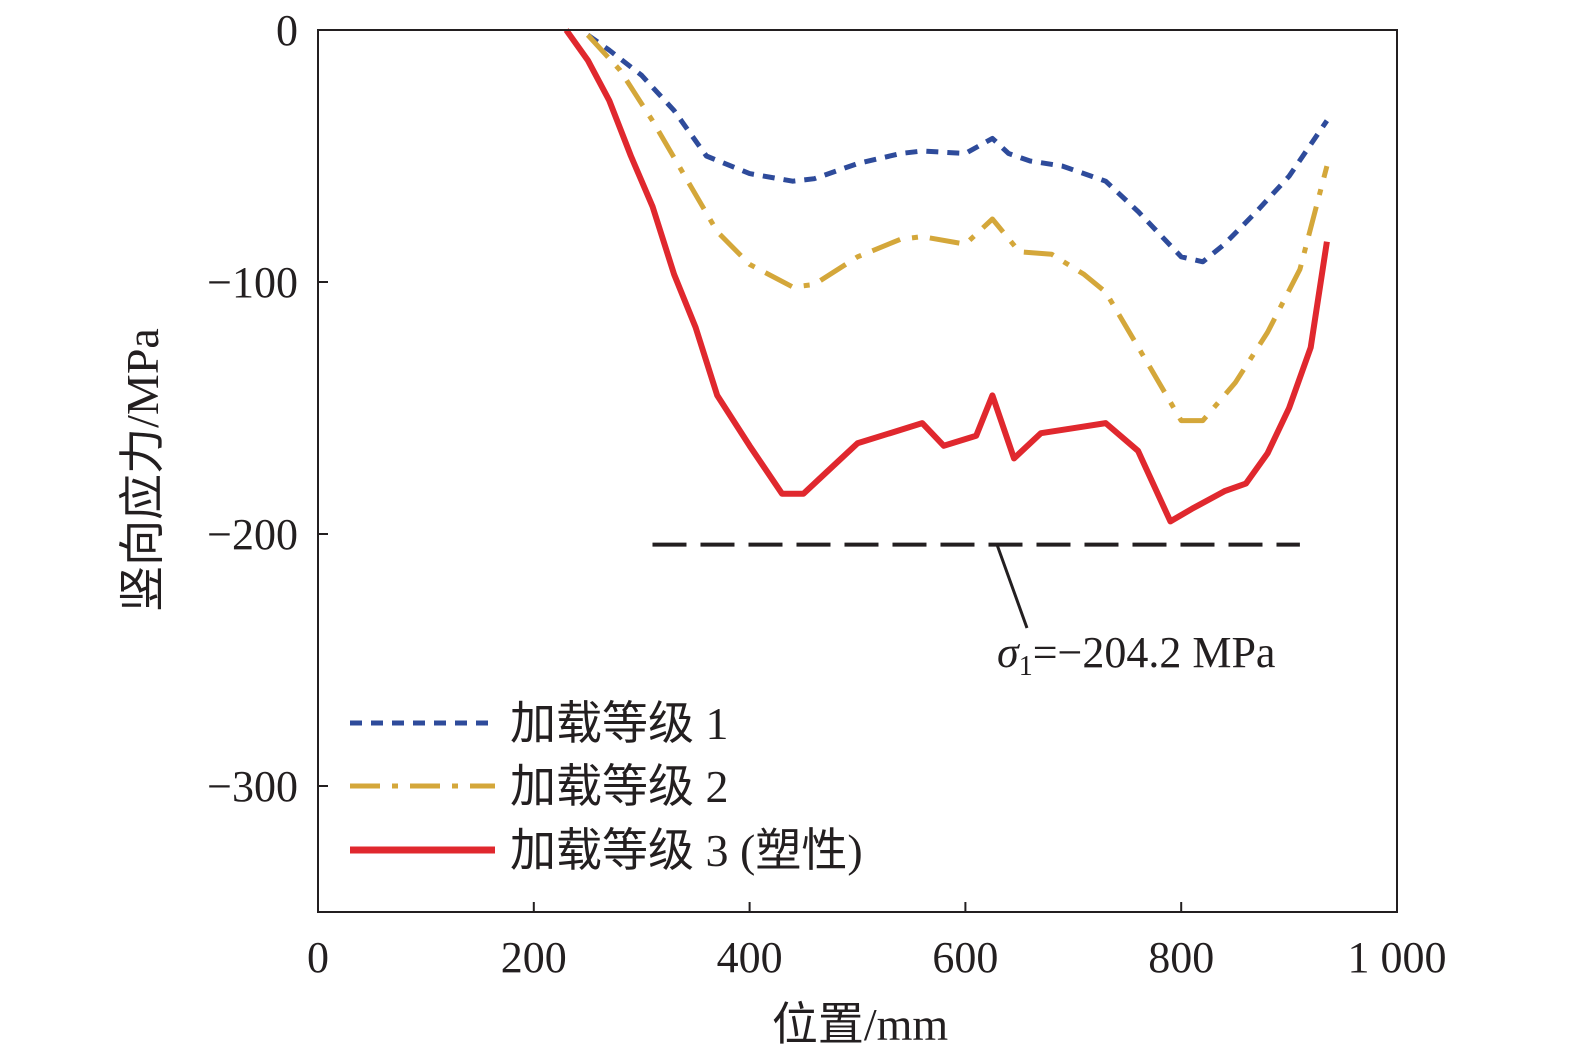 This screenshot has height=1062, width=1575. What do you see at coordinates (750, 957) in the screenshot?
I see `x-tick-label: 400` at bounding box center [750, 957].